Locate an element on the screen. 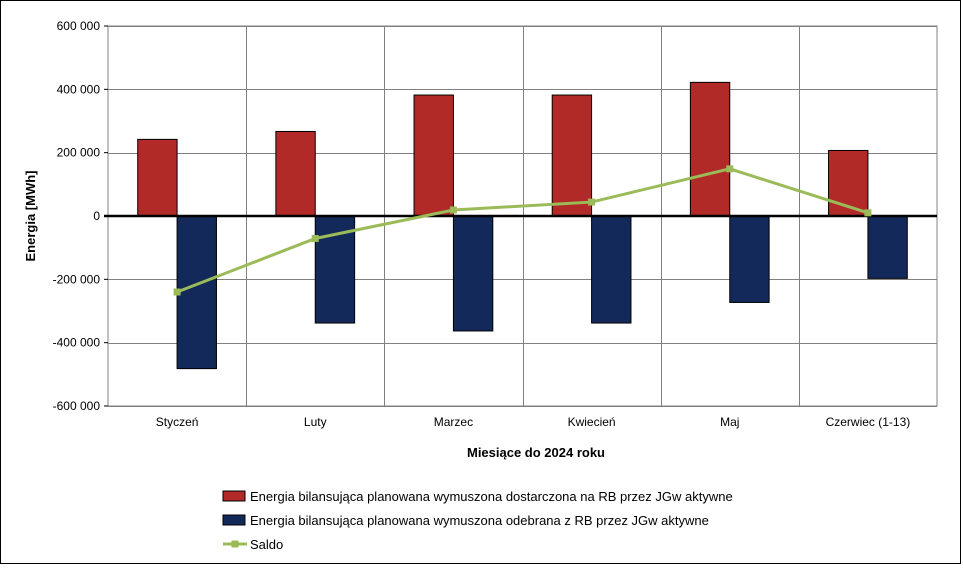 This screenshot has height=570, width=963. y-tick-label: 400 000 is located at coordinates (79, 89).